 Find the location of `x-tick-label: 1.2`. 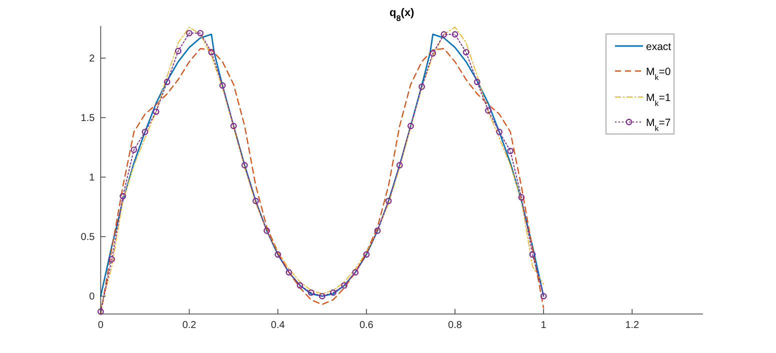

x-tick-label: 1.2 is located at coordinates (632, 325).